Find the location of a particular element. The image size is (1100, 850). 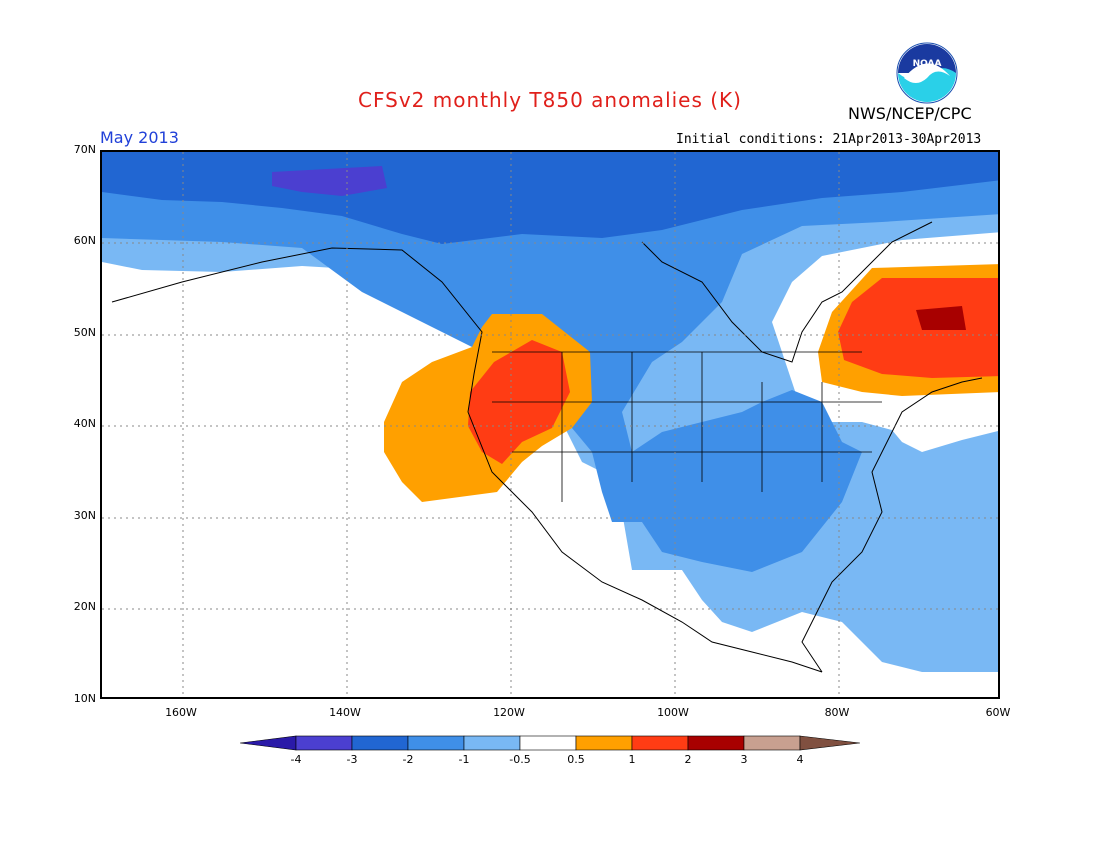

color-bar-label: 3 is located at coordinates (744, 759).